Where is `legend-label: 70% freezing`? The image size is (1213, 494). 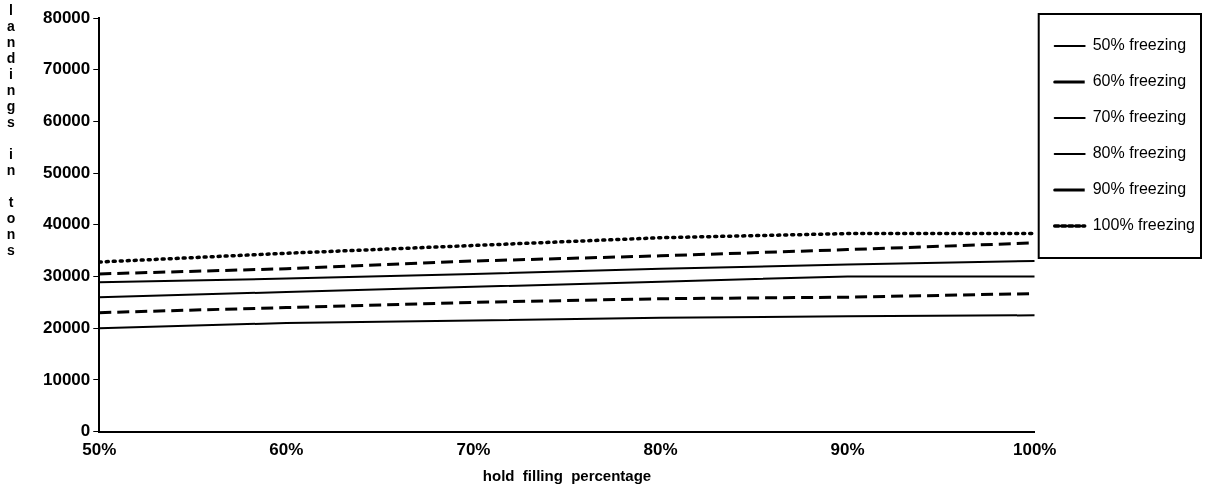
legend-label: 70% freezing is located at coordinates (1139, 117).